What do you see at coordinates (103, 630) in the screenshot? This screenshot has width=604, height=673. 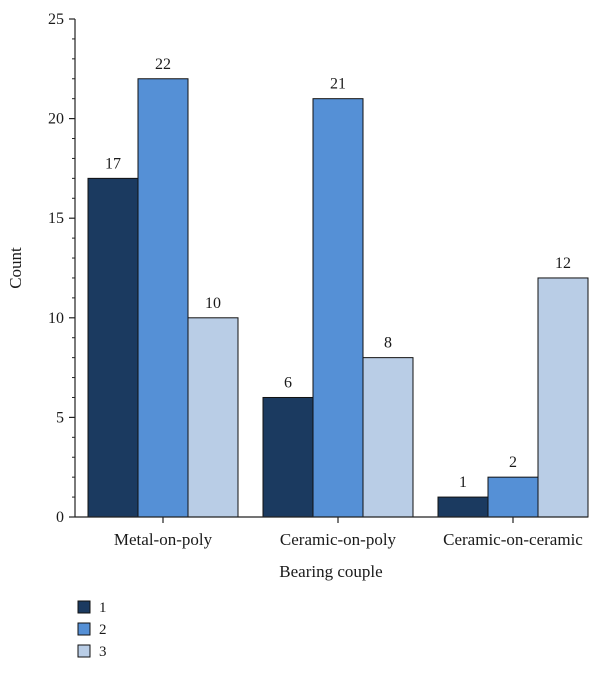 I see `legend-label: 2` at bounding box center [103, 630].